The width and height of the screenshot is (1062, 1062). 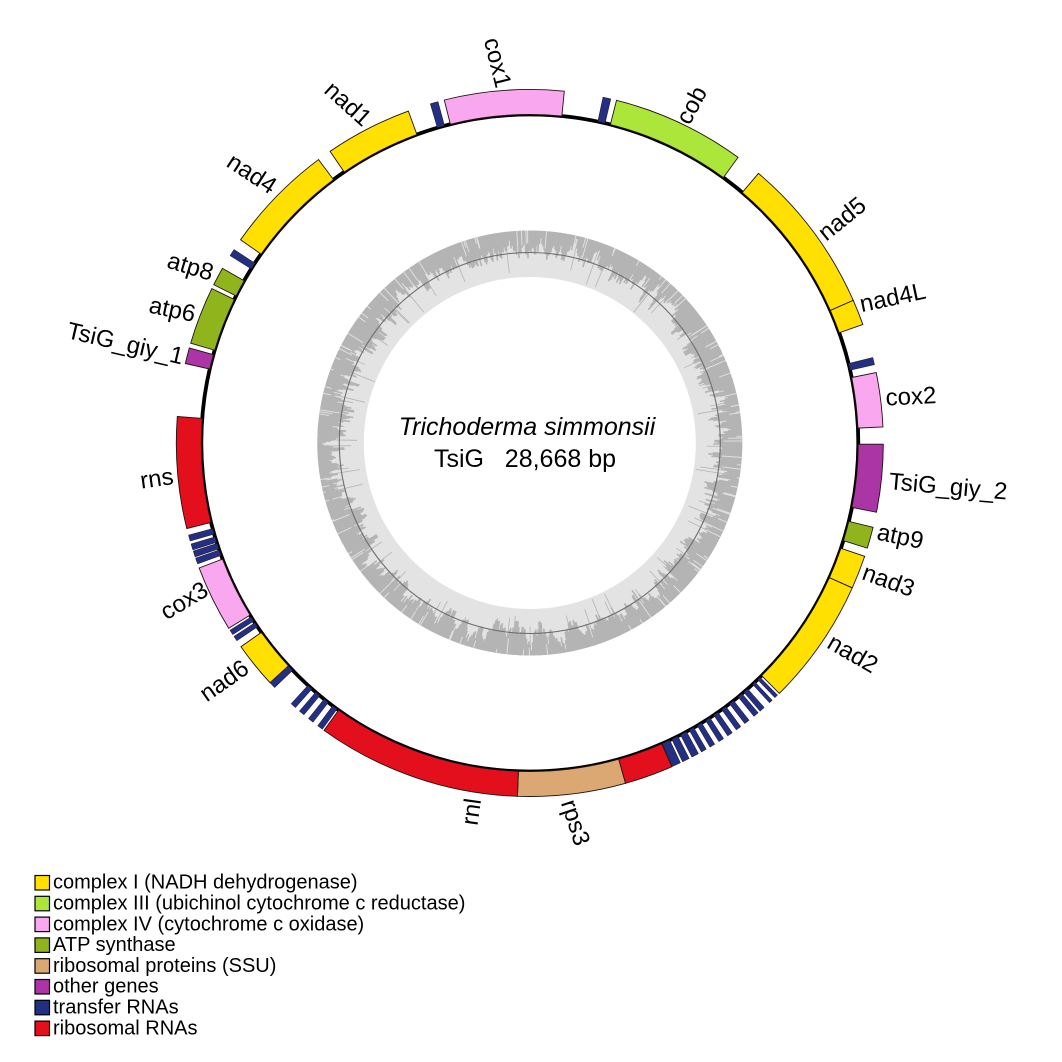 I want to click on svg-text: ATP synthase, so click(x=114, y=945).